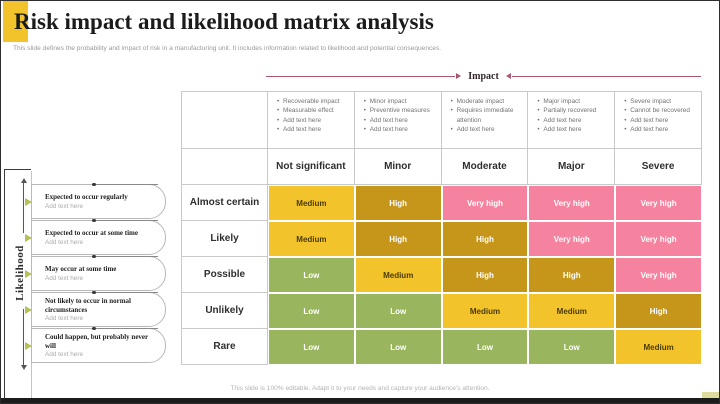 The height and width of the screenshot is (404, 720). What do you see at coordinates (23, 367) in the screenshot?
I see `likelihood-axis-arrow-down-icon` at bounding box center [23, 367].